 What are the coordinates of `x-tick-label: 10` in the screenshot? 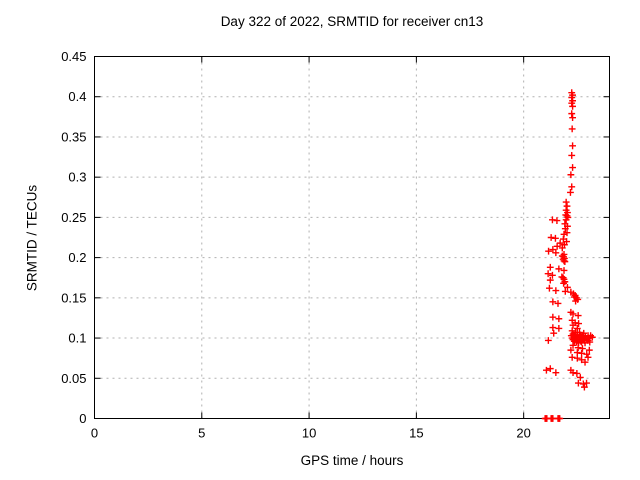 It's located at (309, 433).